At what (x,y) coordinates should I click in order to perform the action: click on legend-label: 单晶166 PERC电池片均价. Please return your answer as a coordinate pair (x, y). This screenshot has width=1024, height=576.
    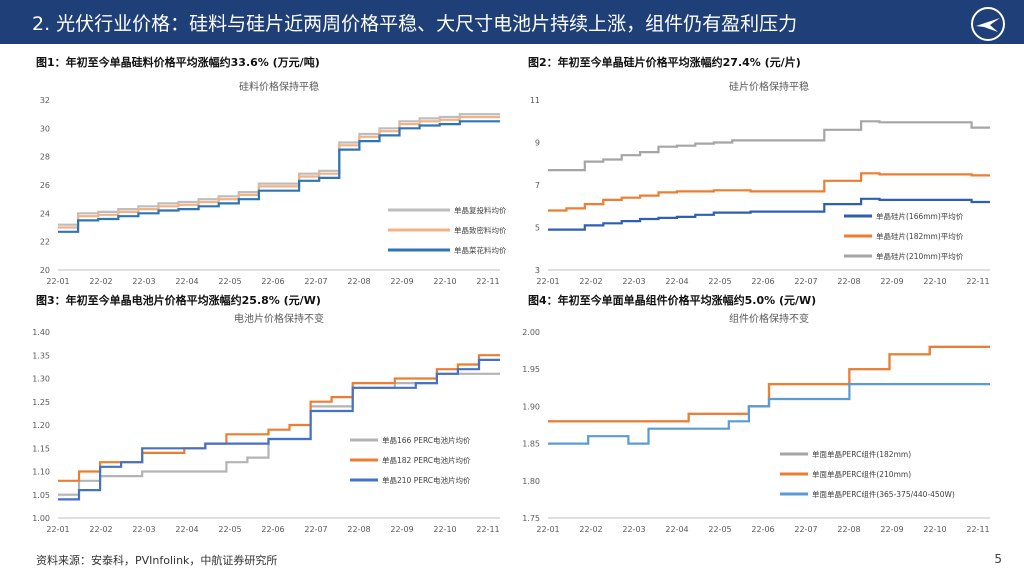
    Looking at the image, I should click on (426, 440).